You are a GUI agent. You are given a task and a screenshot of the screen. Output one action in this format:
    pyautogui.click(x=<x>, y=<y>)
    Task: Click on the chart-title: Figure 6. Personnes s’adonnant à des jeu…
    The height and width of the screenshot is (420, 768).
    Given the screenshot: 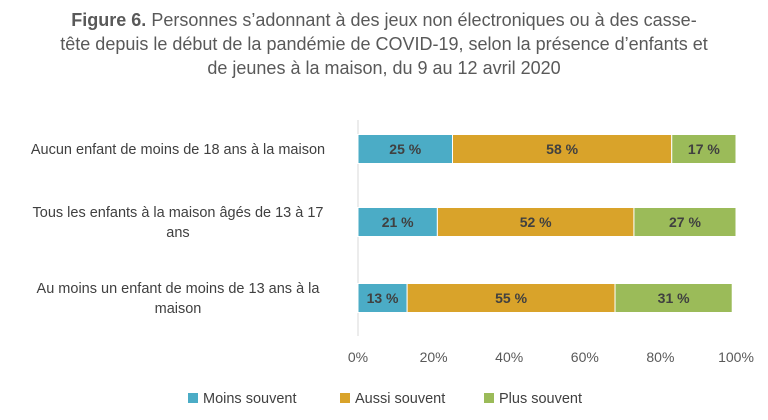 What is the action you would take?
    pyautogui.click(x=384, y=44)
    